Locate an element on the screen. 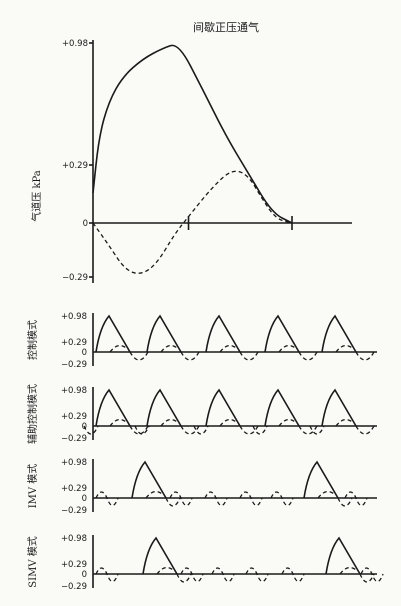 The width and height of the screenshot is (401, 606). main-y-tick-label: +0.29 is located at coordinates (75, 166).